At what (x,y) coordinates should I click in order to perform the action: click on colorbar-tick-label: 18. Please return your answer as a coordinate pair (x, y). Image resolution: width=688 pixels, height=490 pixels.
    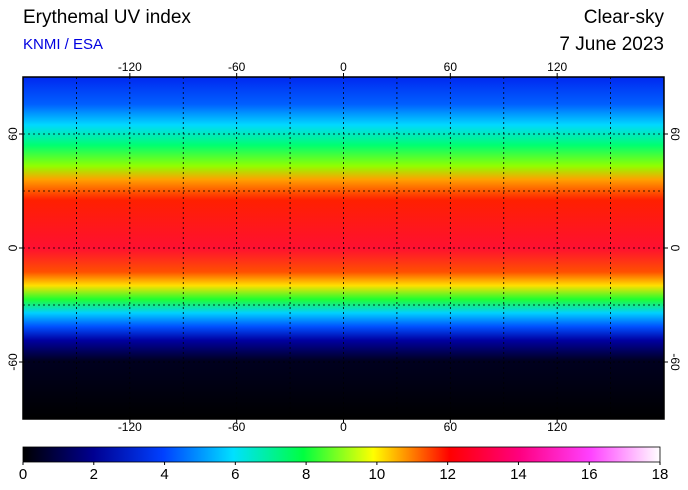
    Looking at the image, I should click on (660, 474).